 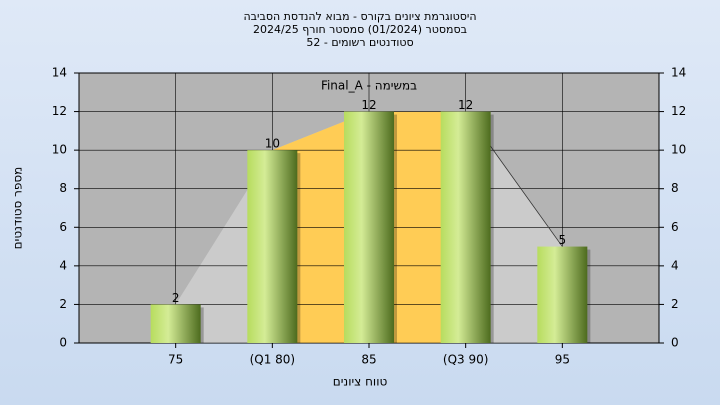 I want to click on x-tick-label: (Q1 80), so click(x=273, y=360).